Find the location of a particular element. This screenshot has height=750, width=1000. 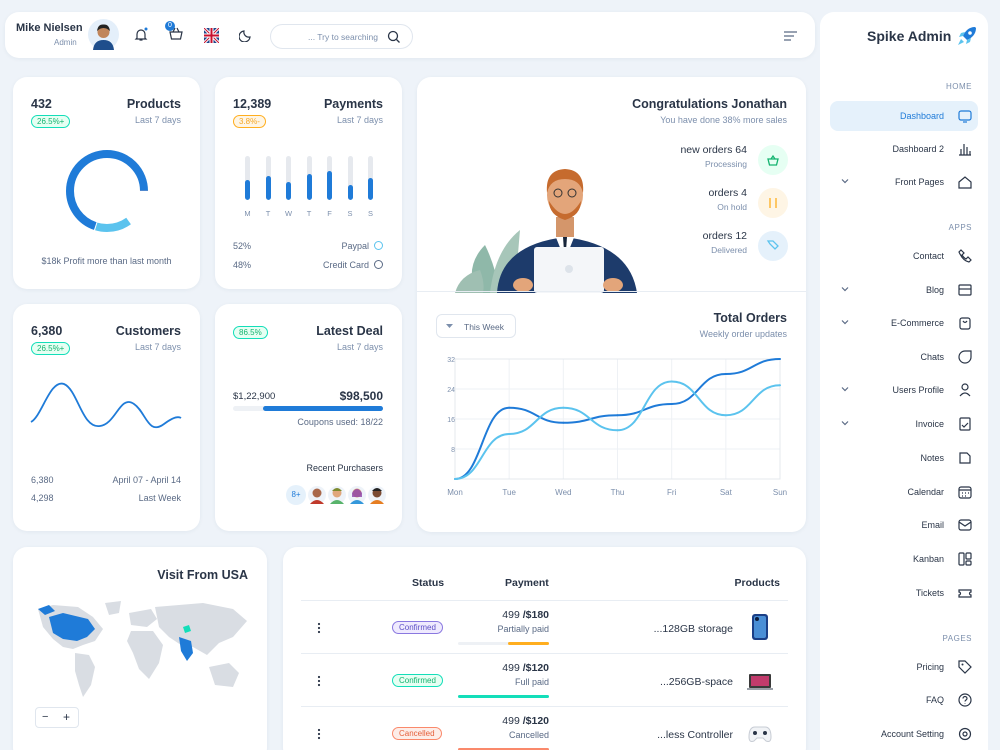

sidebar-item-account-setting: Account Setting is located at coordinates (904, 734).